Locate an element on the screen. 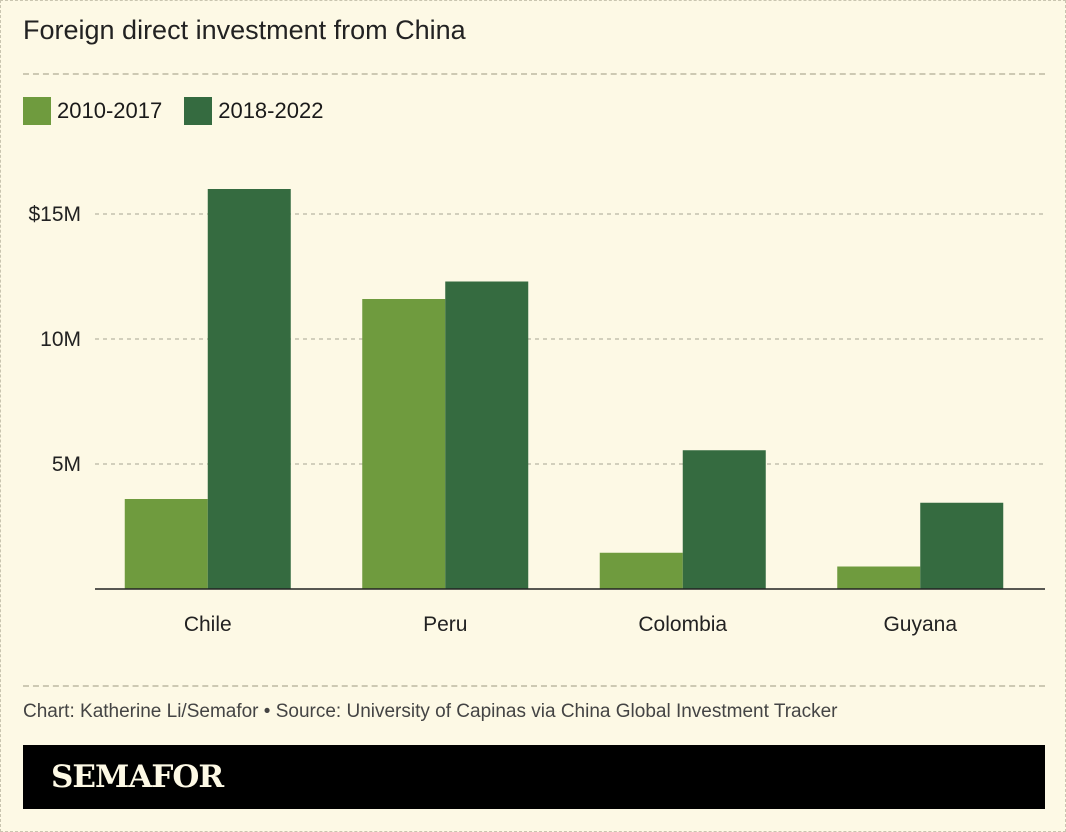 The image size is (1066, 832). legend-swatch-2018-2022 is located at coordinates (198, 111).